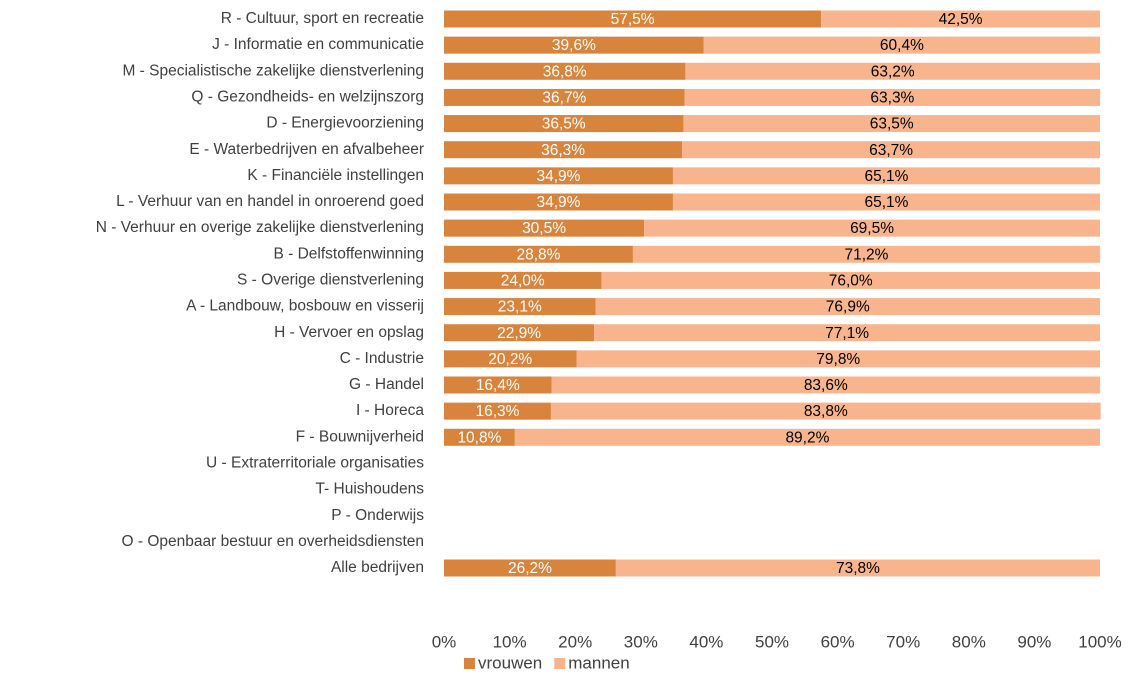 The image size is (1131, 682). I want to click on data-label: 16,4%, so click(498, 385).